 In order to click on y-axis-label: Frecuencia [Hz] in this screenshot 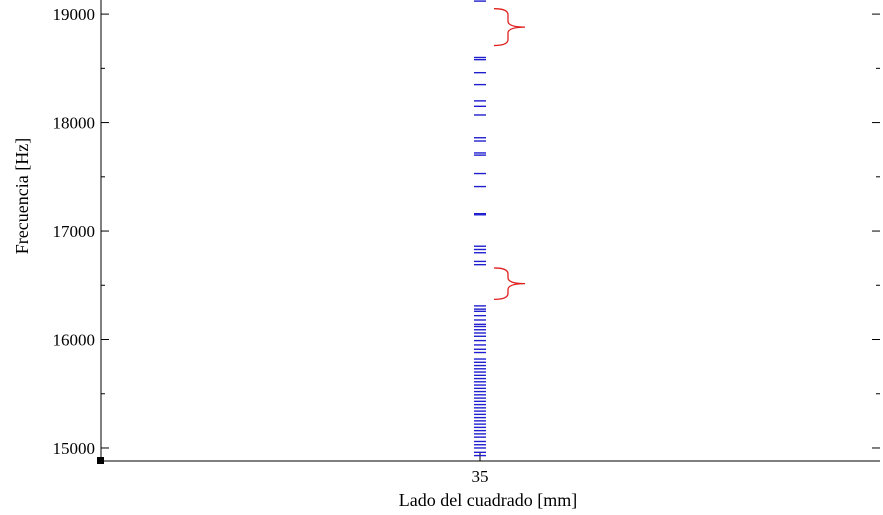, I will do `click(22, 196)`.